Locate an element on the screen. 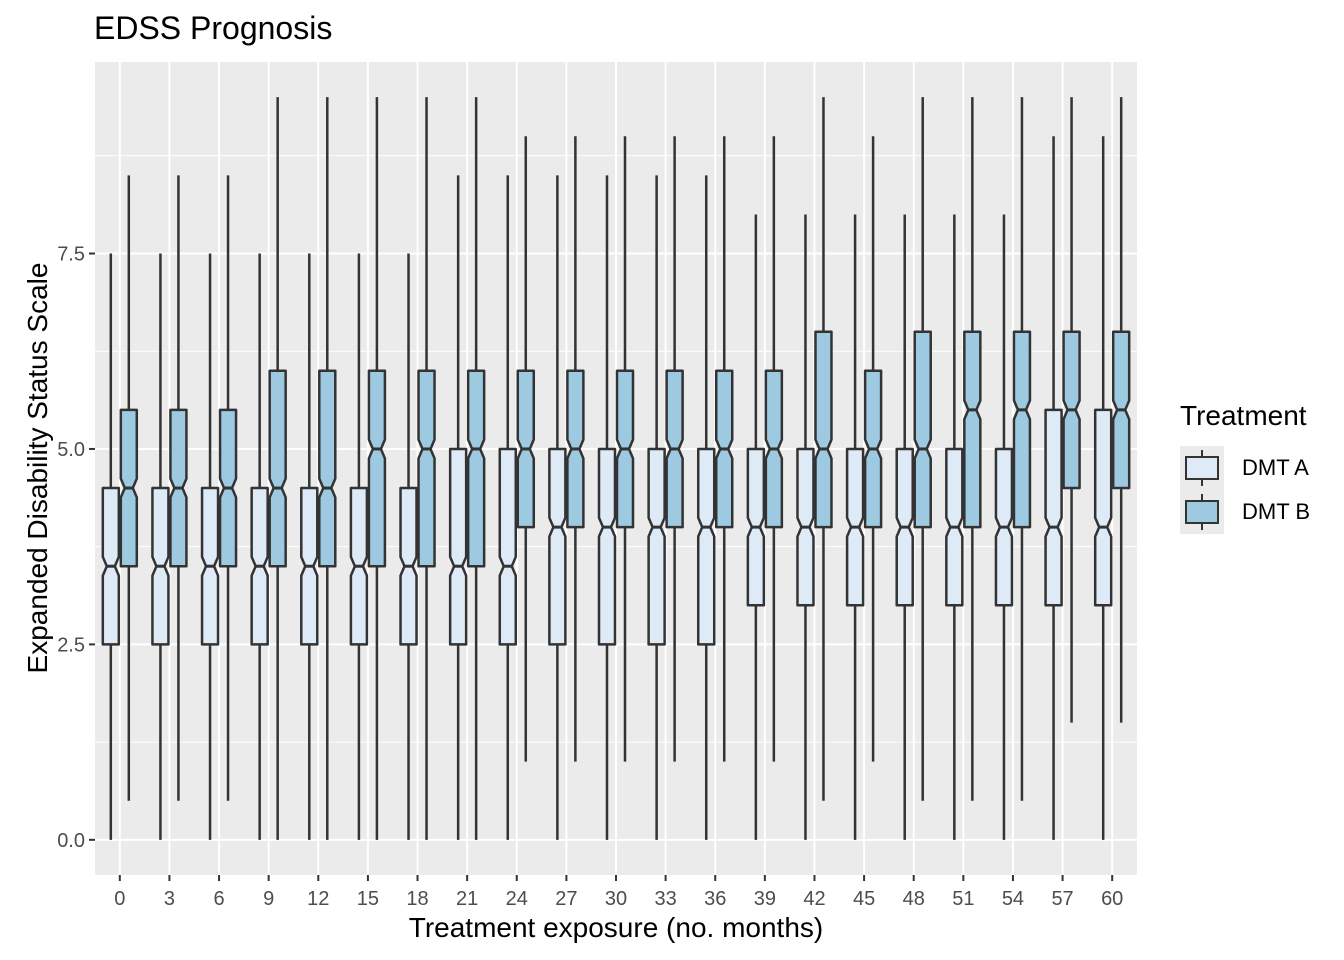  x-tick-label: 54 is located at coordinates (1013, 899).